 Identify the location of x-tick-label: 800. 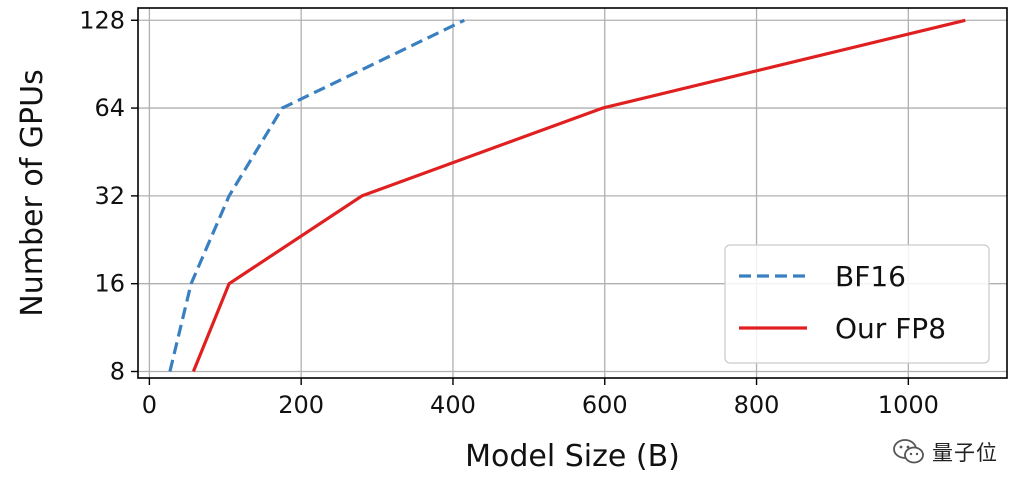
(757, 405).